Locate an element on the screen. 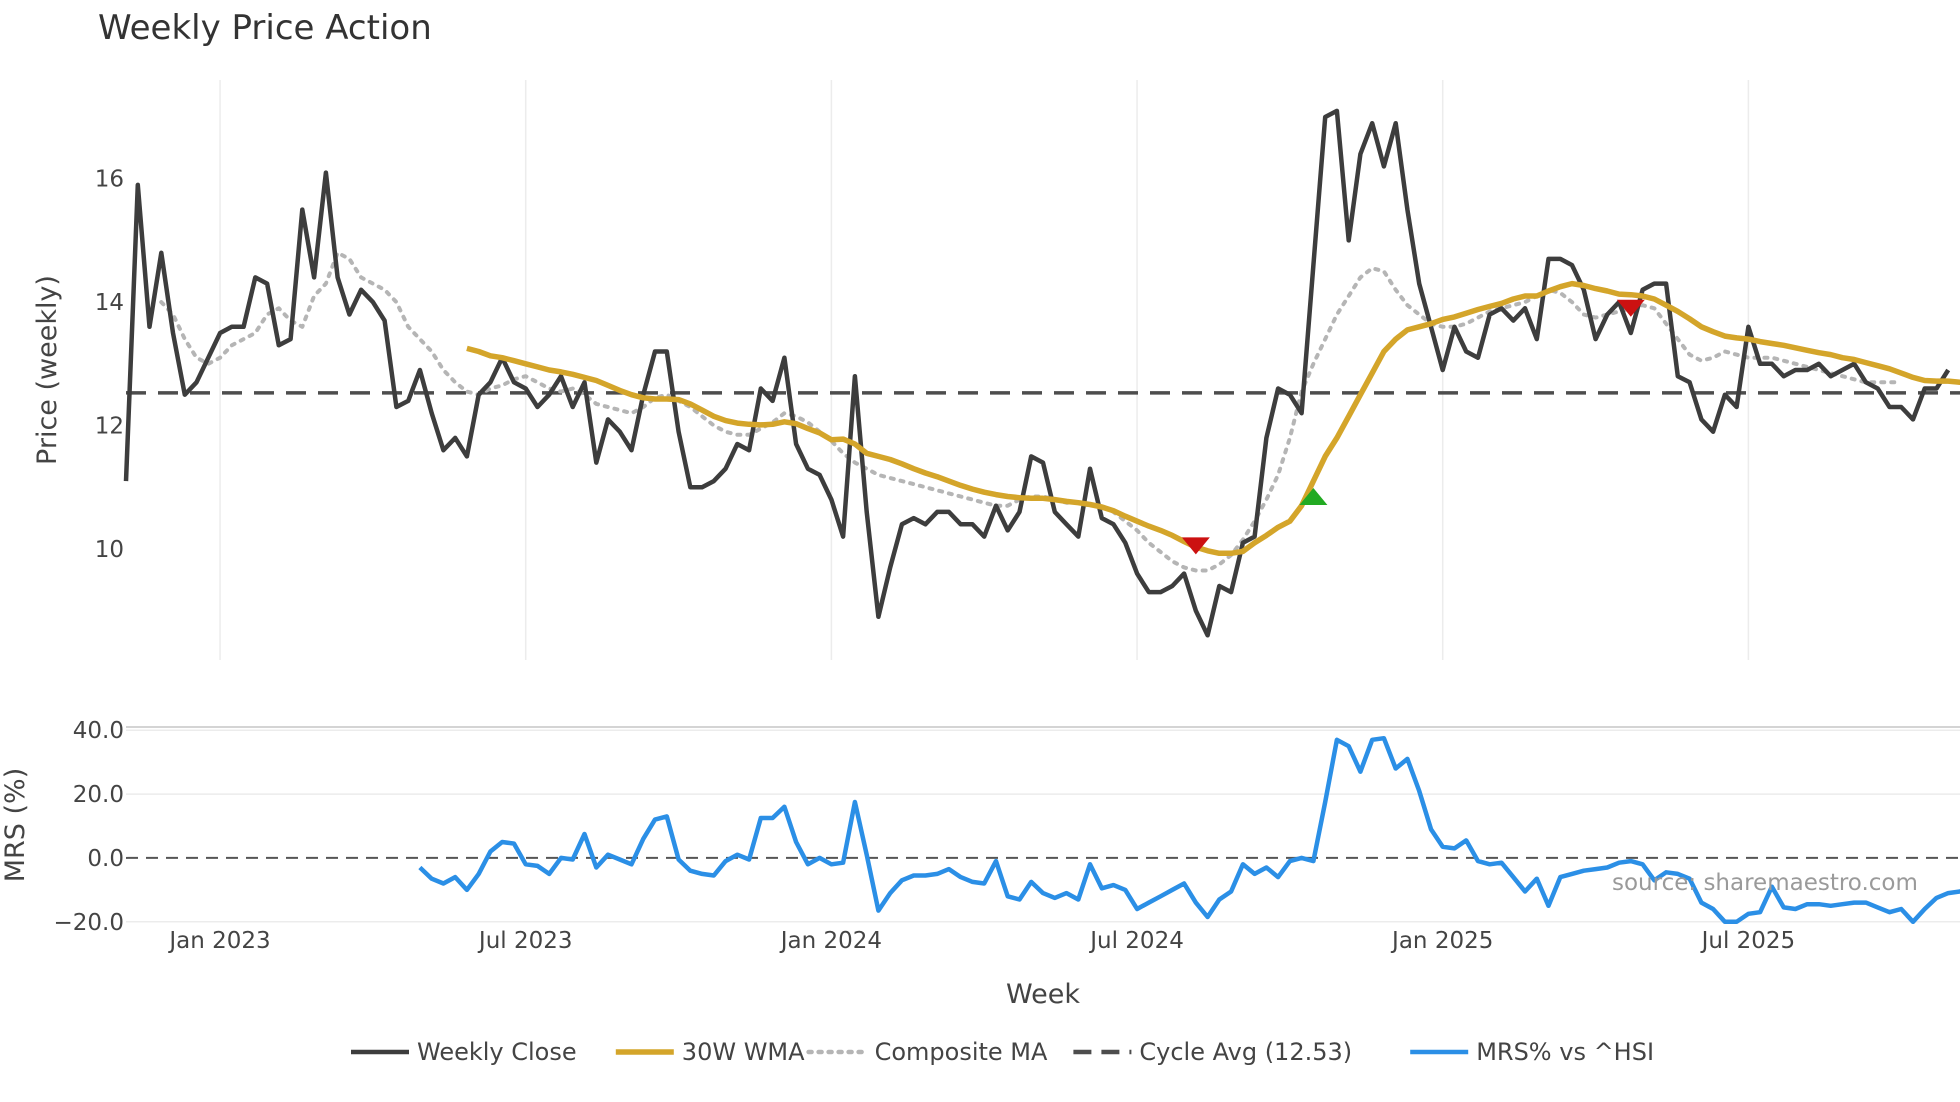 Image resolution: width=1960 pixels, height=1102 pixels. x-tick-label: Jul 2023 is located at coordinates (525, 941).